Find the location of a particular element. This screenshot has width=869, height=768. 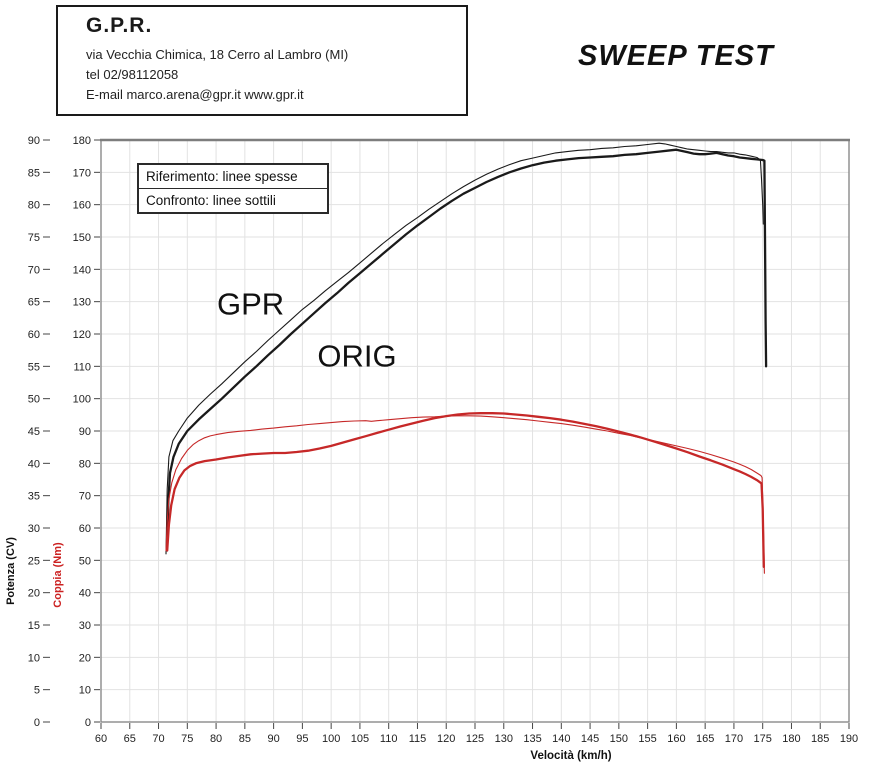

torque-tick-label: 130 is located at coordinates (82, 303).